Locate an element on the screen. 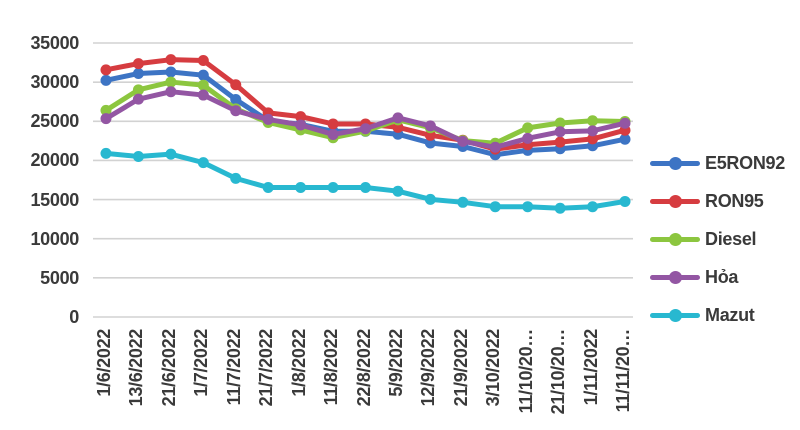 Image resolution: width=800 pixels, height=430 pixels. legend-item-mazut: Mazut is located at coordinates (702, 315).